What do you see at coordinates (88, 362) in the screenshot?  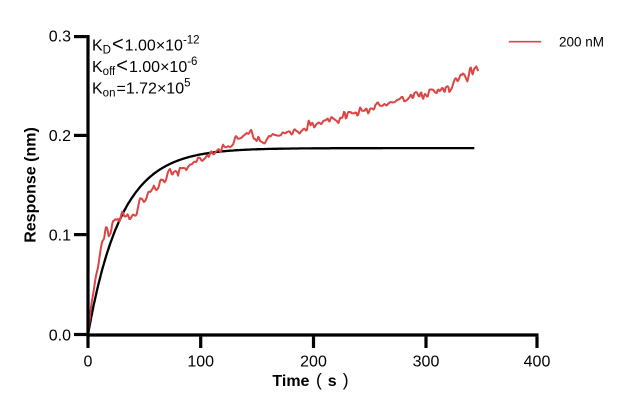 I see `svg-text: 0` at bounding box center [88, 362].